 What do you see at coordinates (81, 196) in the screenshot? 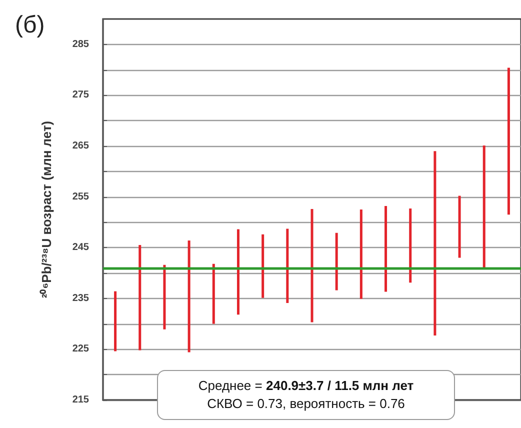
I see `y-tick-label: 255` at bounding box center [81, 196].